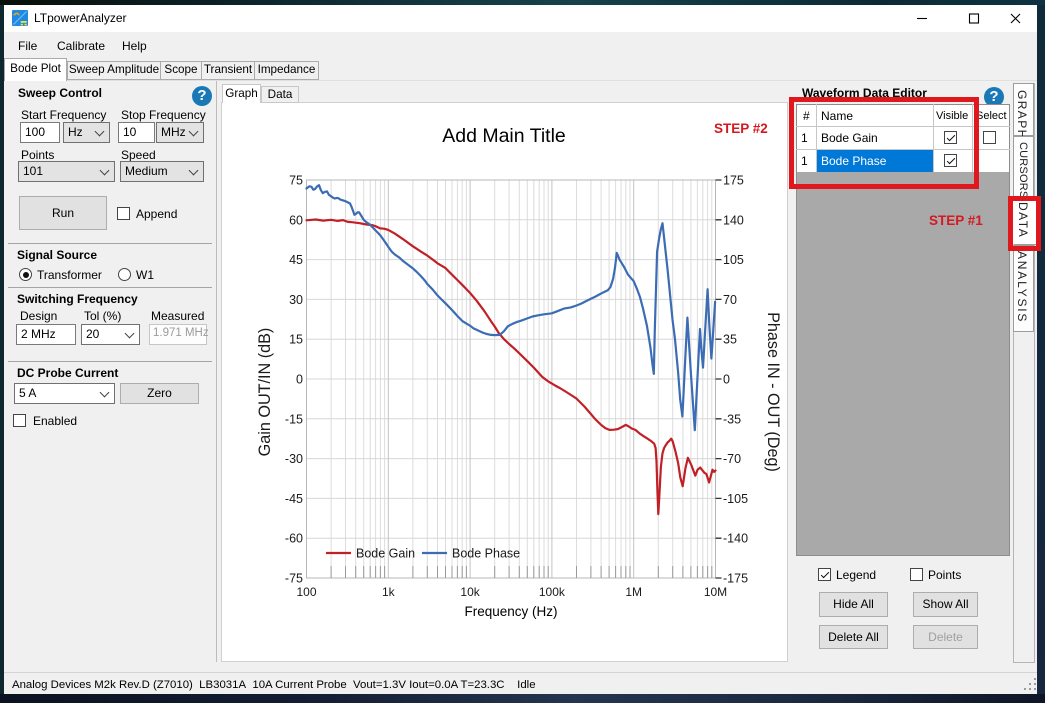  Describe the element at coordinates (385, 554) in the screenshot. I see `svg-text: Bode Gain` at that location.